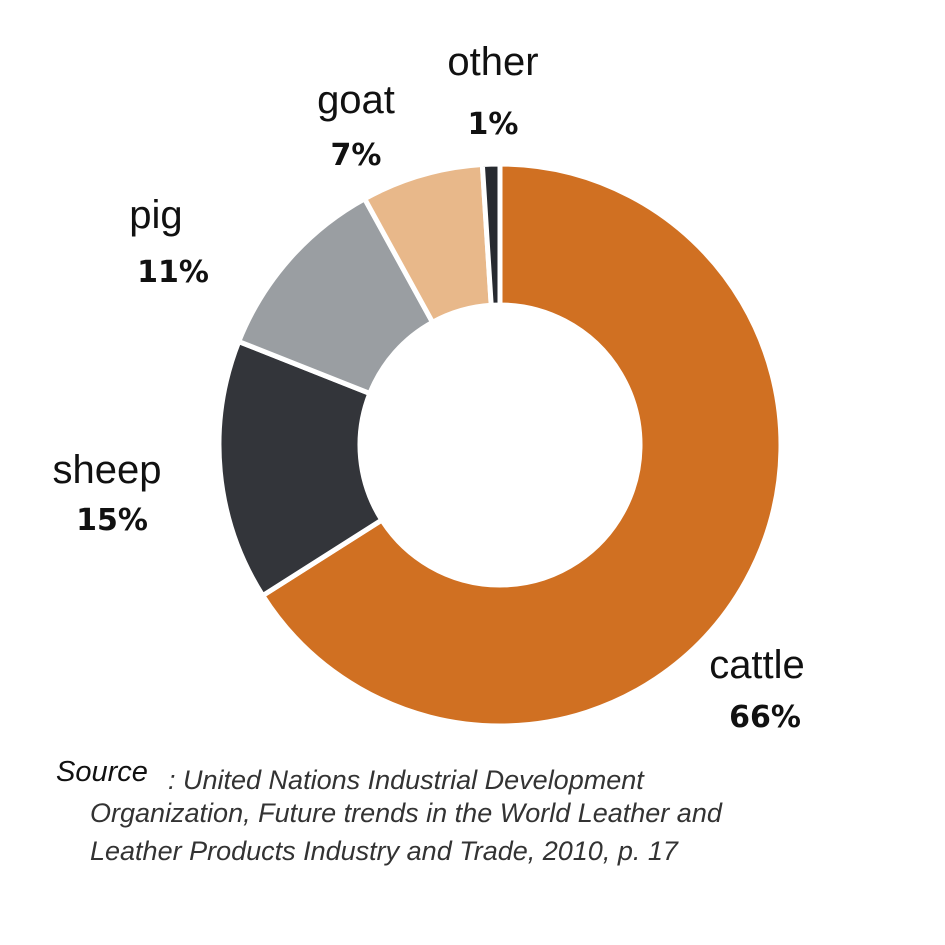 The width and height of the screenshot is (945, 945). Describe the element at coordinates (107, 470) in the screenshot. I see `label-sheep: sheep` at that location.